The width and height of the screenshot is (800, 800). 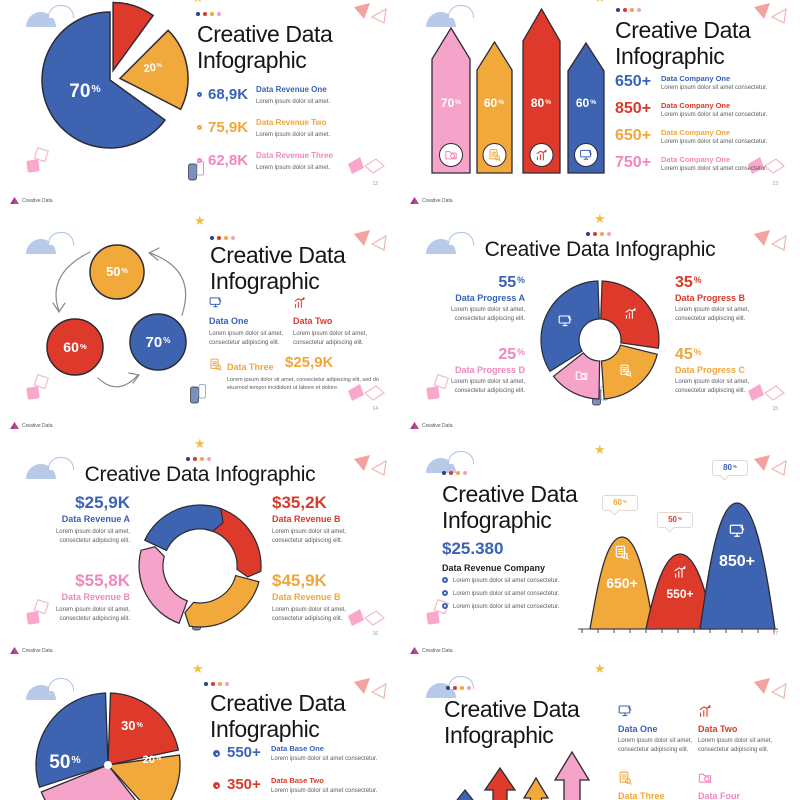 I want to click on legend-desc: Lorem ipsum dolor sit amet., so click(x=293, y=168).